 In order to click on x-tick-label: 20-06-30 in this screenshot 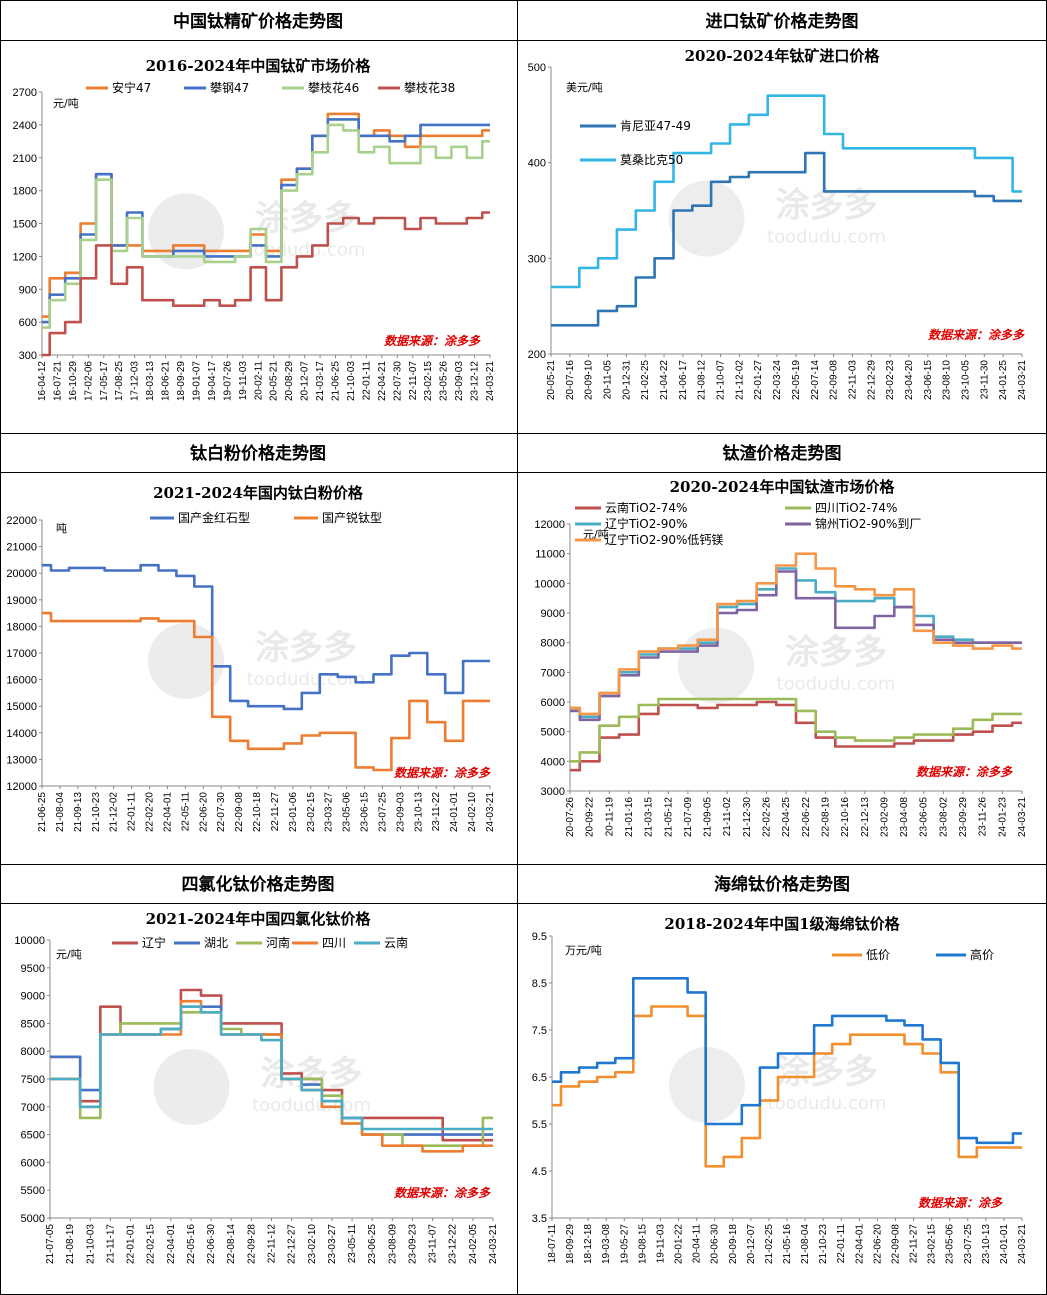, I will do `click(715, 1244)`.